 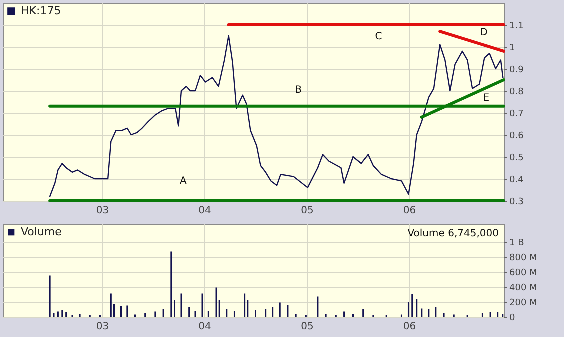 What do you see at coordinates (517, 203) in the screenshot?
I see `y-tick-label: 0.3` at bounding box center [517, 203].